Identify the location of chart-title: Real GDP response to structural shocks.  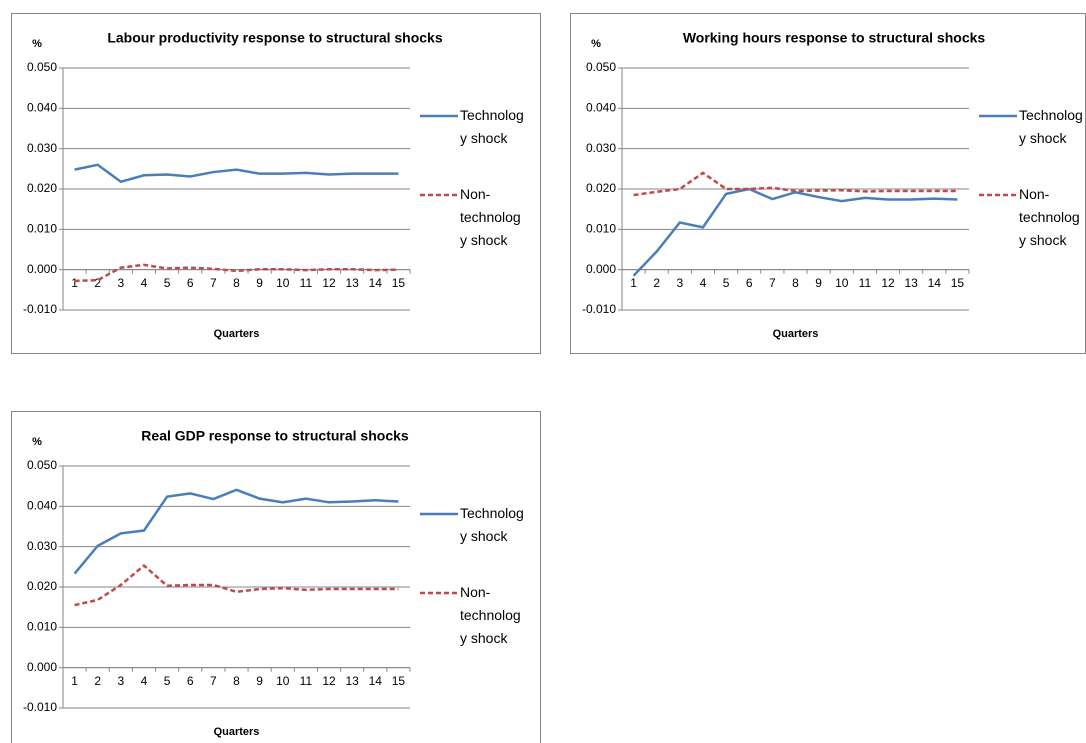
(275, 436).